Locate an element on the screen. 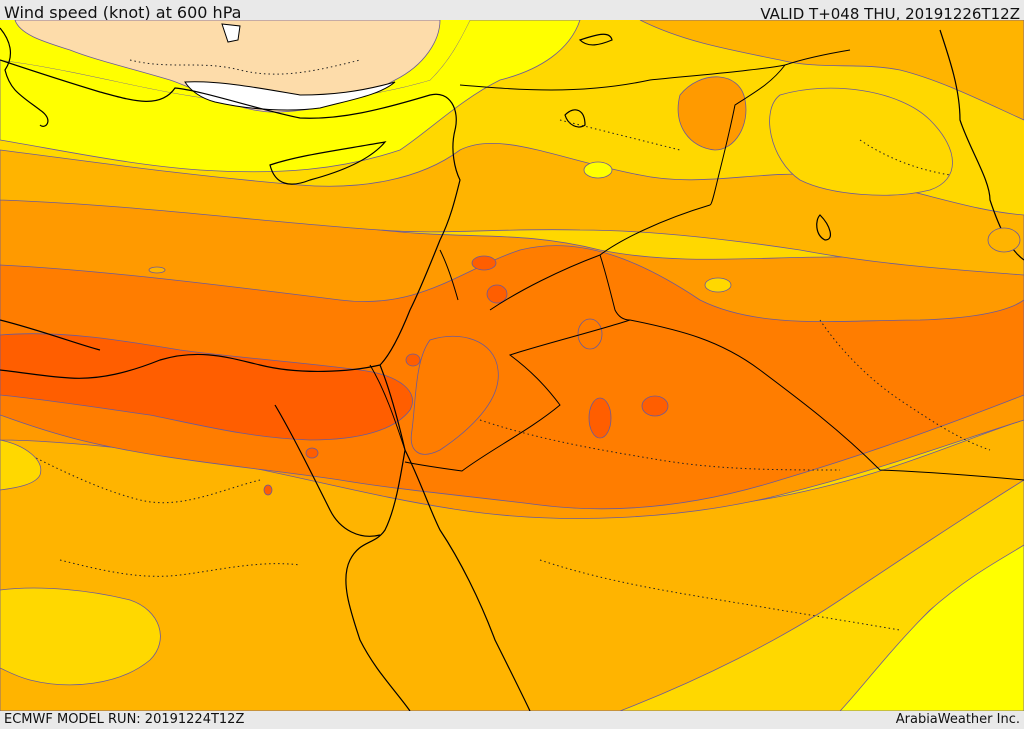  wind-band-amber-northeast is located at coordinates (831, 70).